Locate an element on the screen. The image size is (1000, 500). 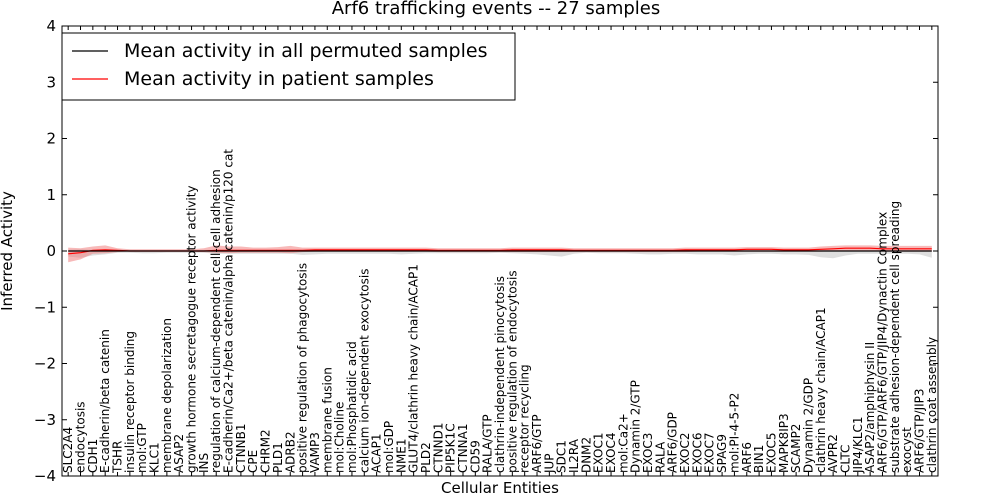
entity-label: TSHR is located at coordinates (118, 457).